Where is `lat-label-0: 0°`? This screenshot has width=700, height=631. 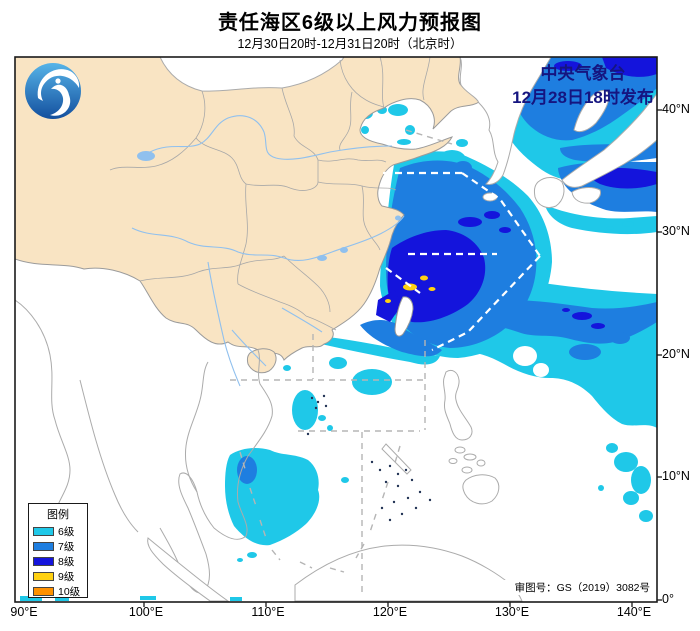 lat-label-0: 0° is located at coordinates (668, 599).